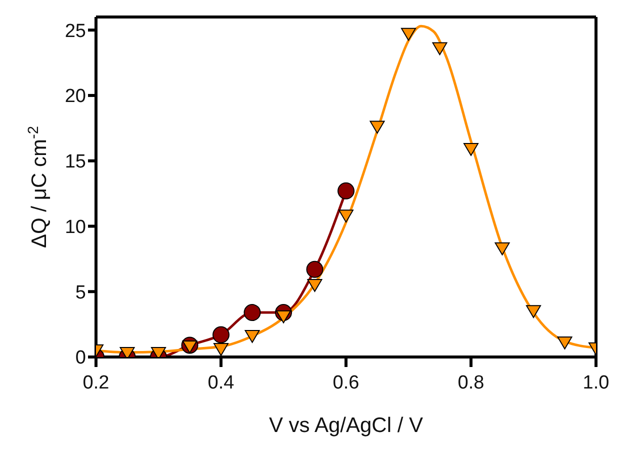 The image size is (623, 455). Describe the element at coordinates (471, 383) in the screenshot. I see `x-tick-label: 0.8` at that location.